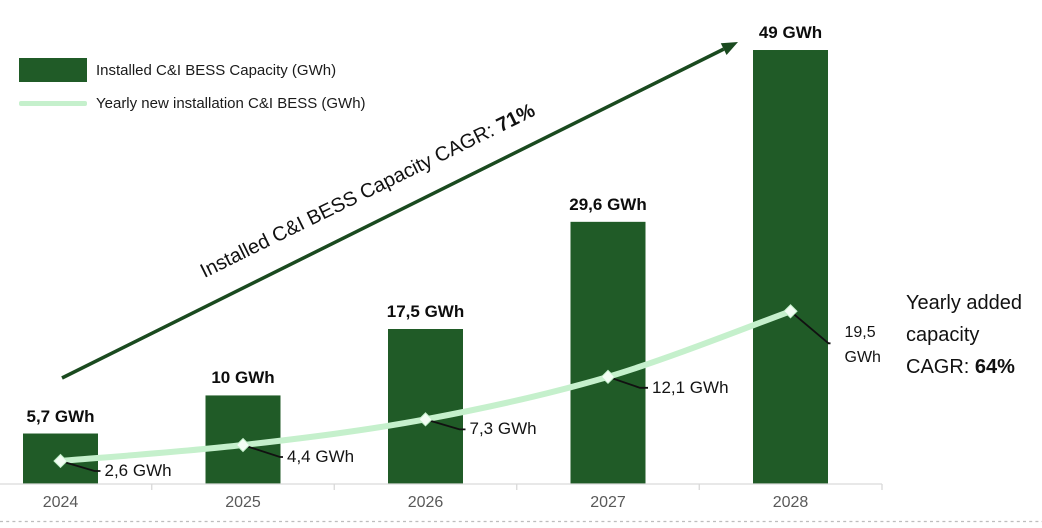  I want to click on bar-2028, so click(790, 267).